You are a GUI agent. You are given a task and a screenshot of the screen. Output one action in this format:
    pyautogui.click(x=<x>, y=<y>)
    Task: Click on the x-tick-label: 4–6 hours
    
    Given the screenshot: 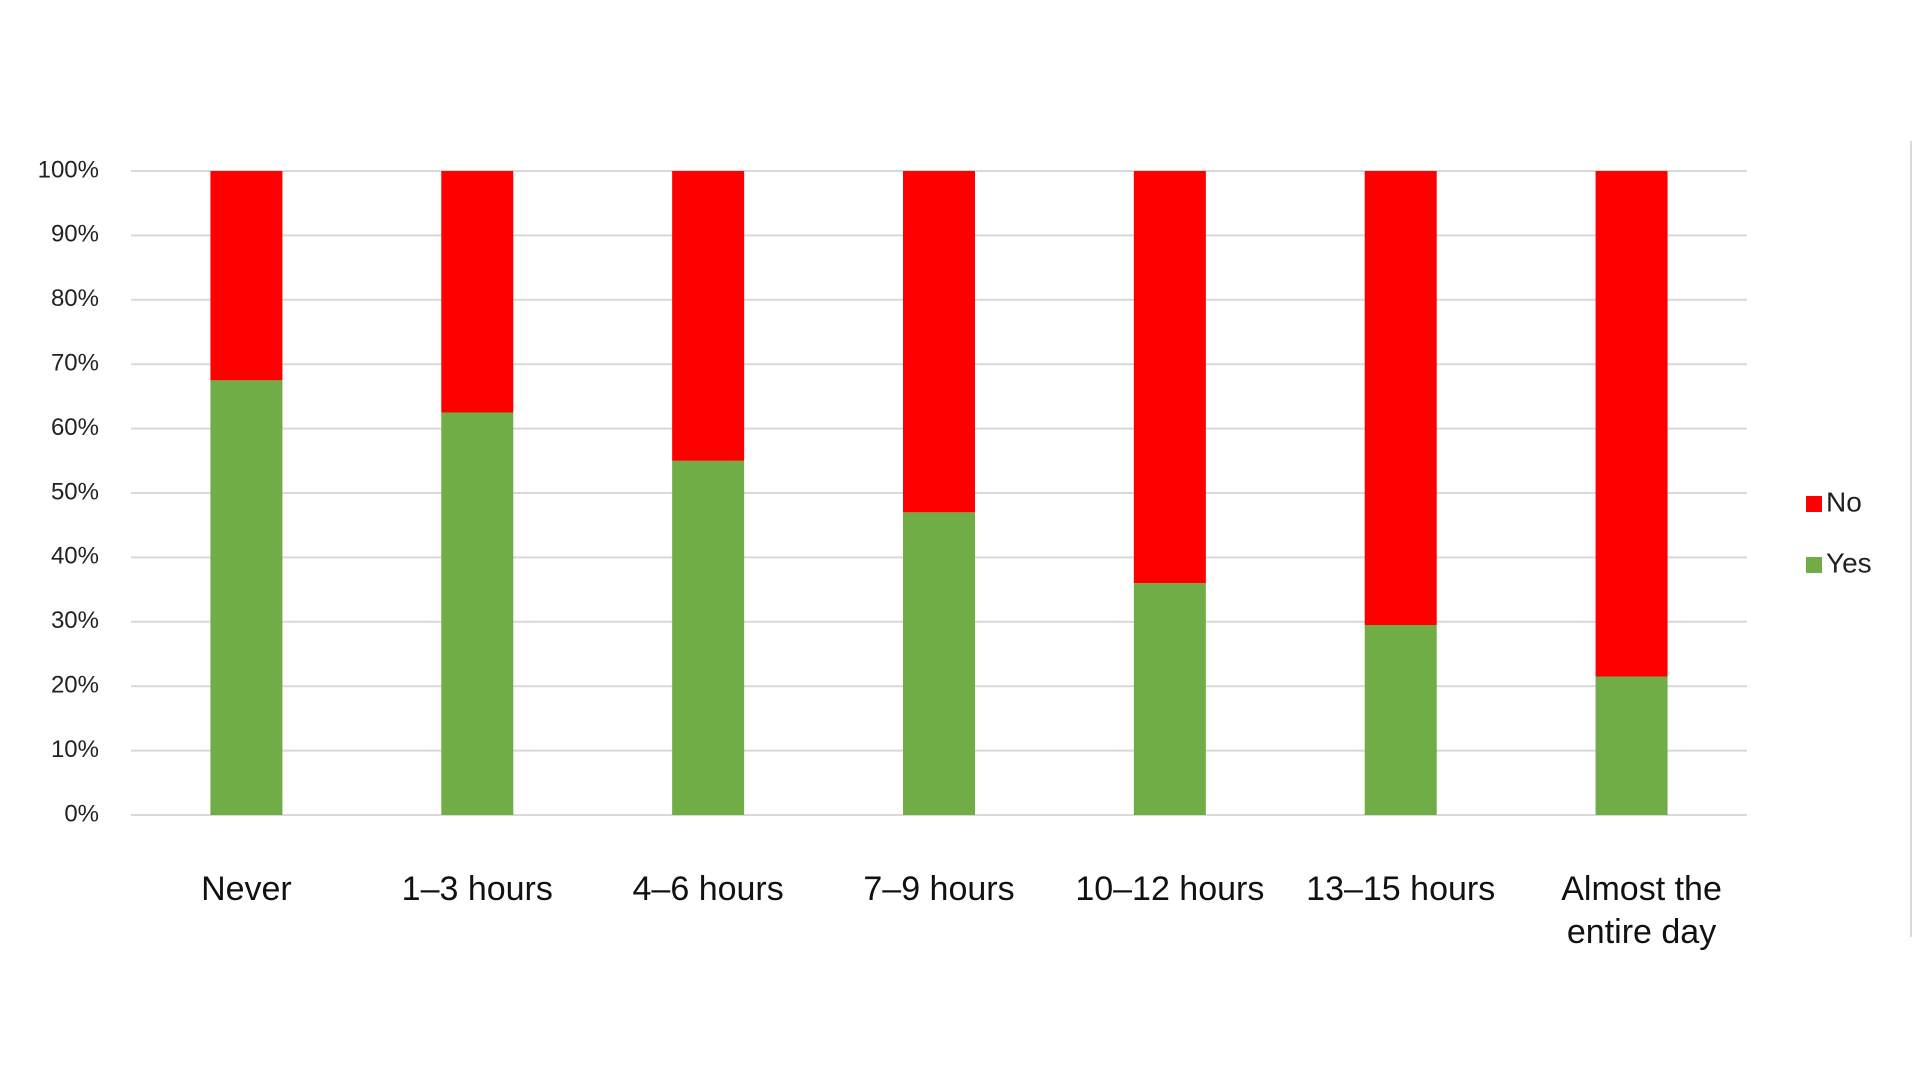 What is the action you would take?
    pyautogui.click(x=708, y=889)
    